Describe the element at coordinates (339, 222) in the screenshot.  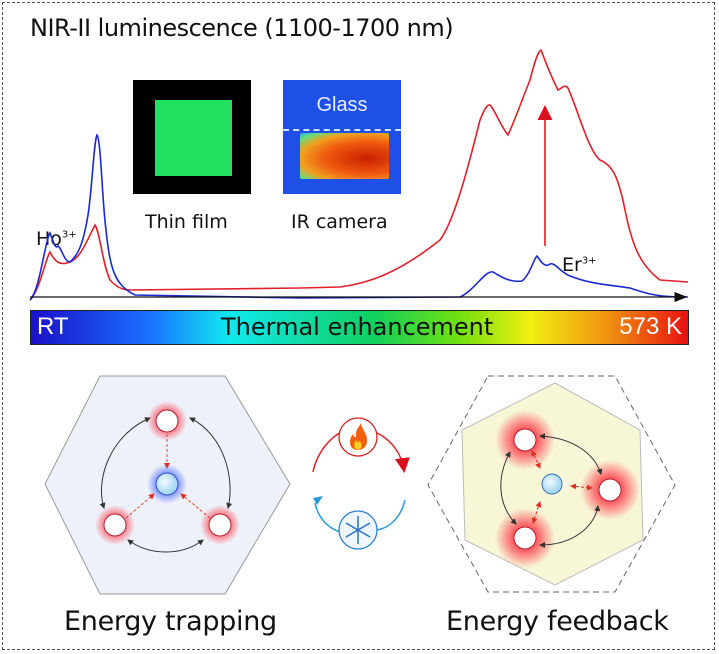
I see `ir-camera-label: IR camera` at that location.